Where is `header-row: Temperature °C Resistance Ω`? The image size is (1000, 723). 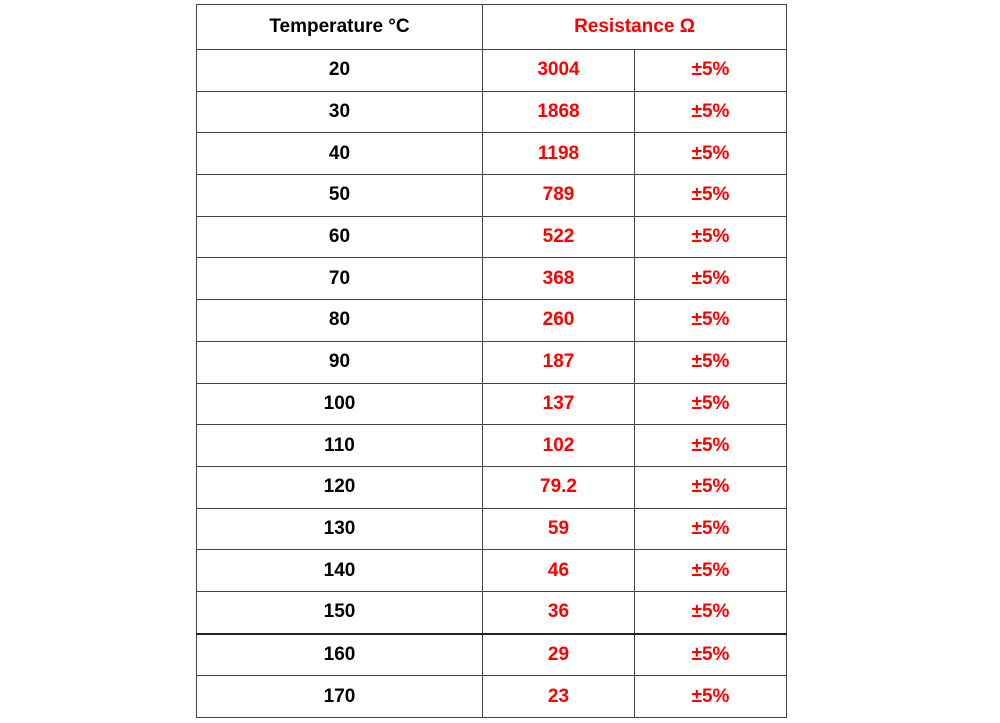 header-row: Temperature °C Resistance Ω is located at coordinates (492, 27).